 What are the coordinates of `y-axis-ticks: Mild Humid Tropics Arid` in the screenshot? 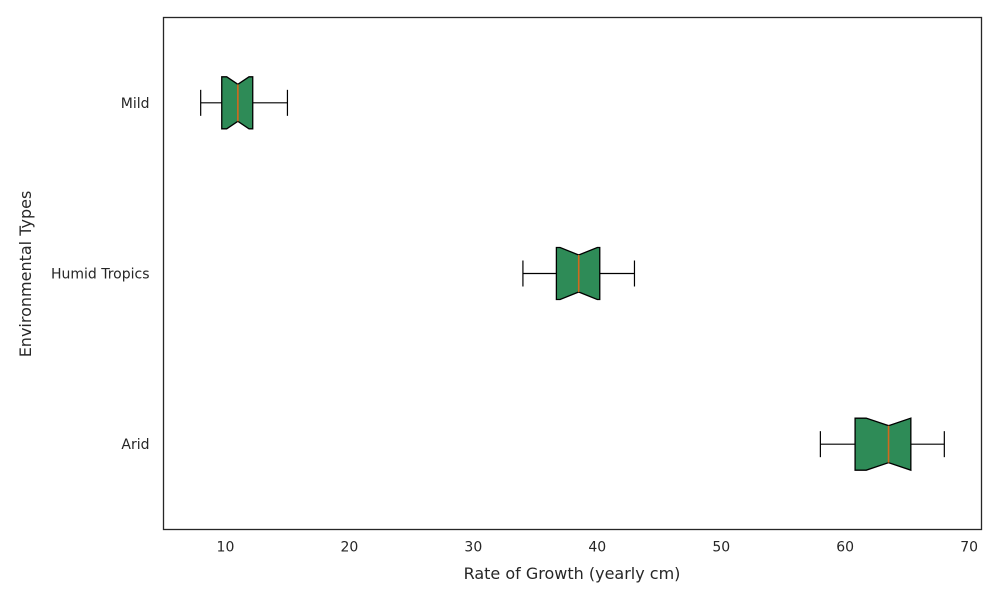 It's located at (100, 274).